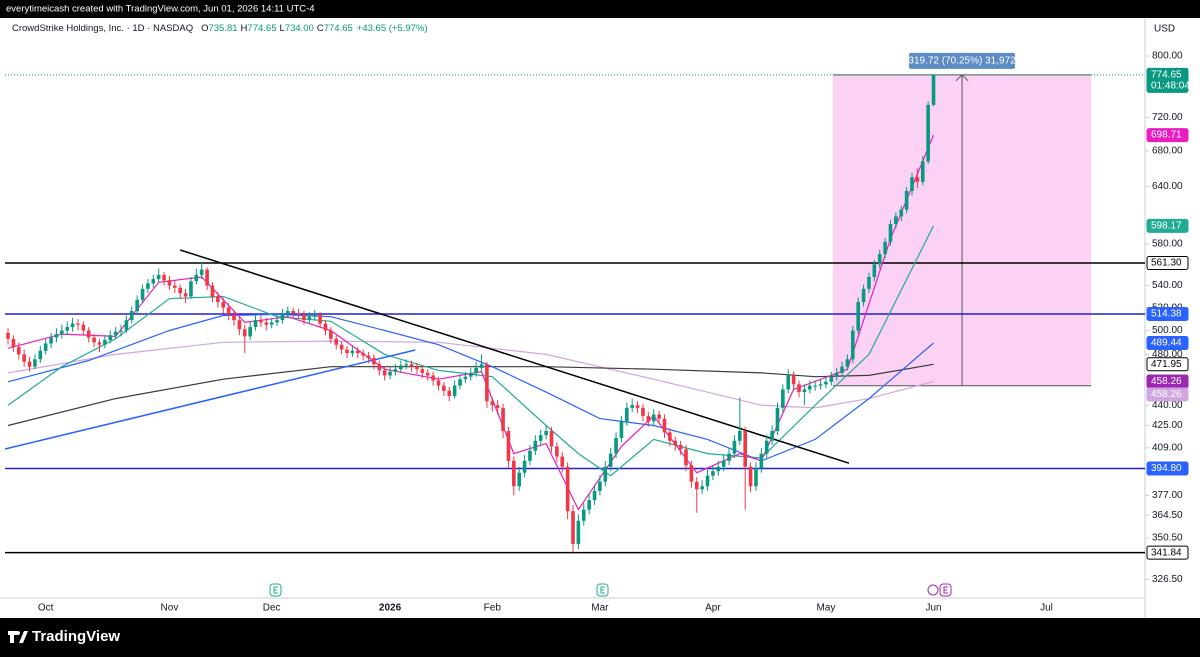 Image resolution: width=1200 pixels, height=657 pixels. Describe the element at coordinates (272, 608) in the screenshot. I see `x-tick-label: Dec` at that location.